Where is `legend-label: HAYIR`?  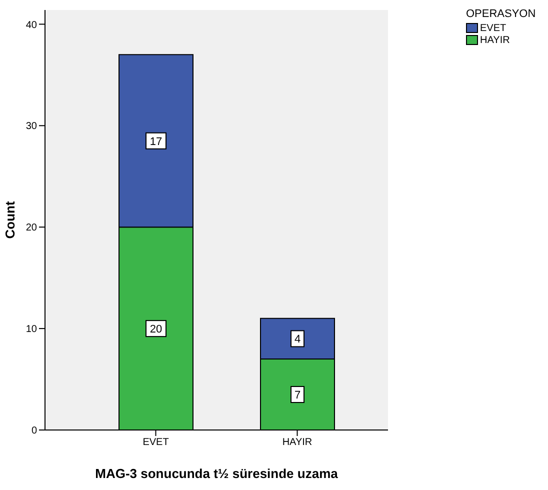 legend-label: HAYIR is located at coordinates (495, 40).